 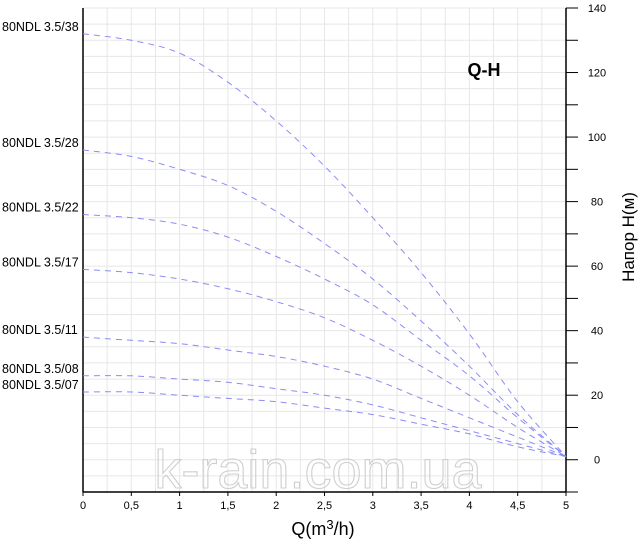 What do you see at coordinates (373, 506) in the screenshot?
I see `x-tick-label: 3` at bounding box center [373, 506].